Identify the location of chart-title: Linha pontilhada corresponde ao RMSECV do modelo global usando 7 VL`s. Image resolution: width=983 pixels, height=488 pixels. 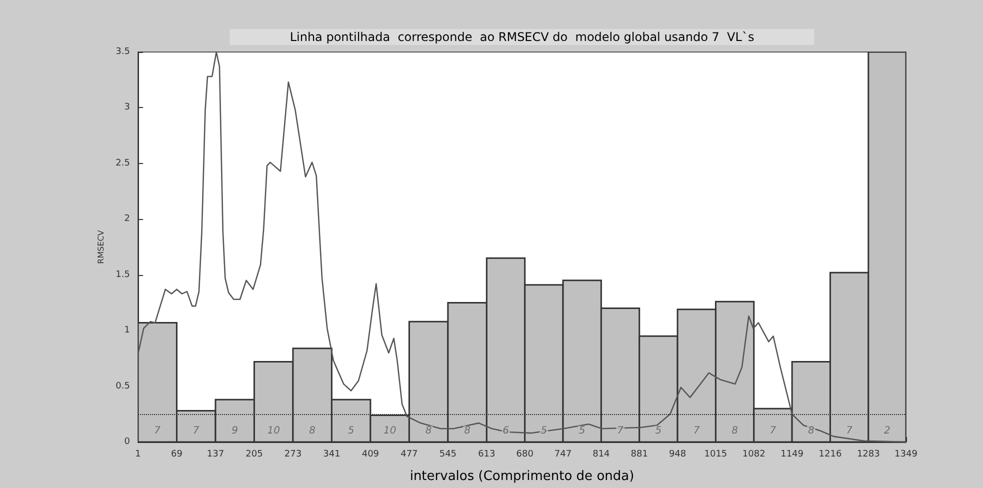
(522, 37).